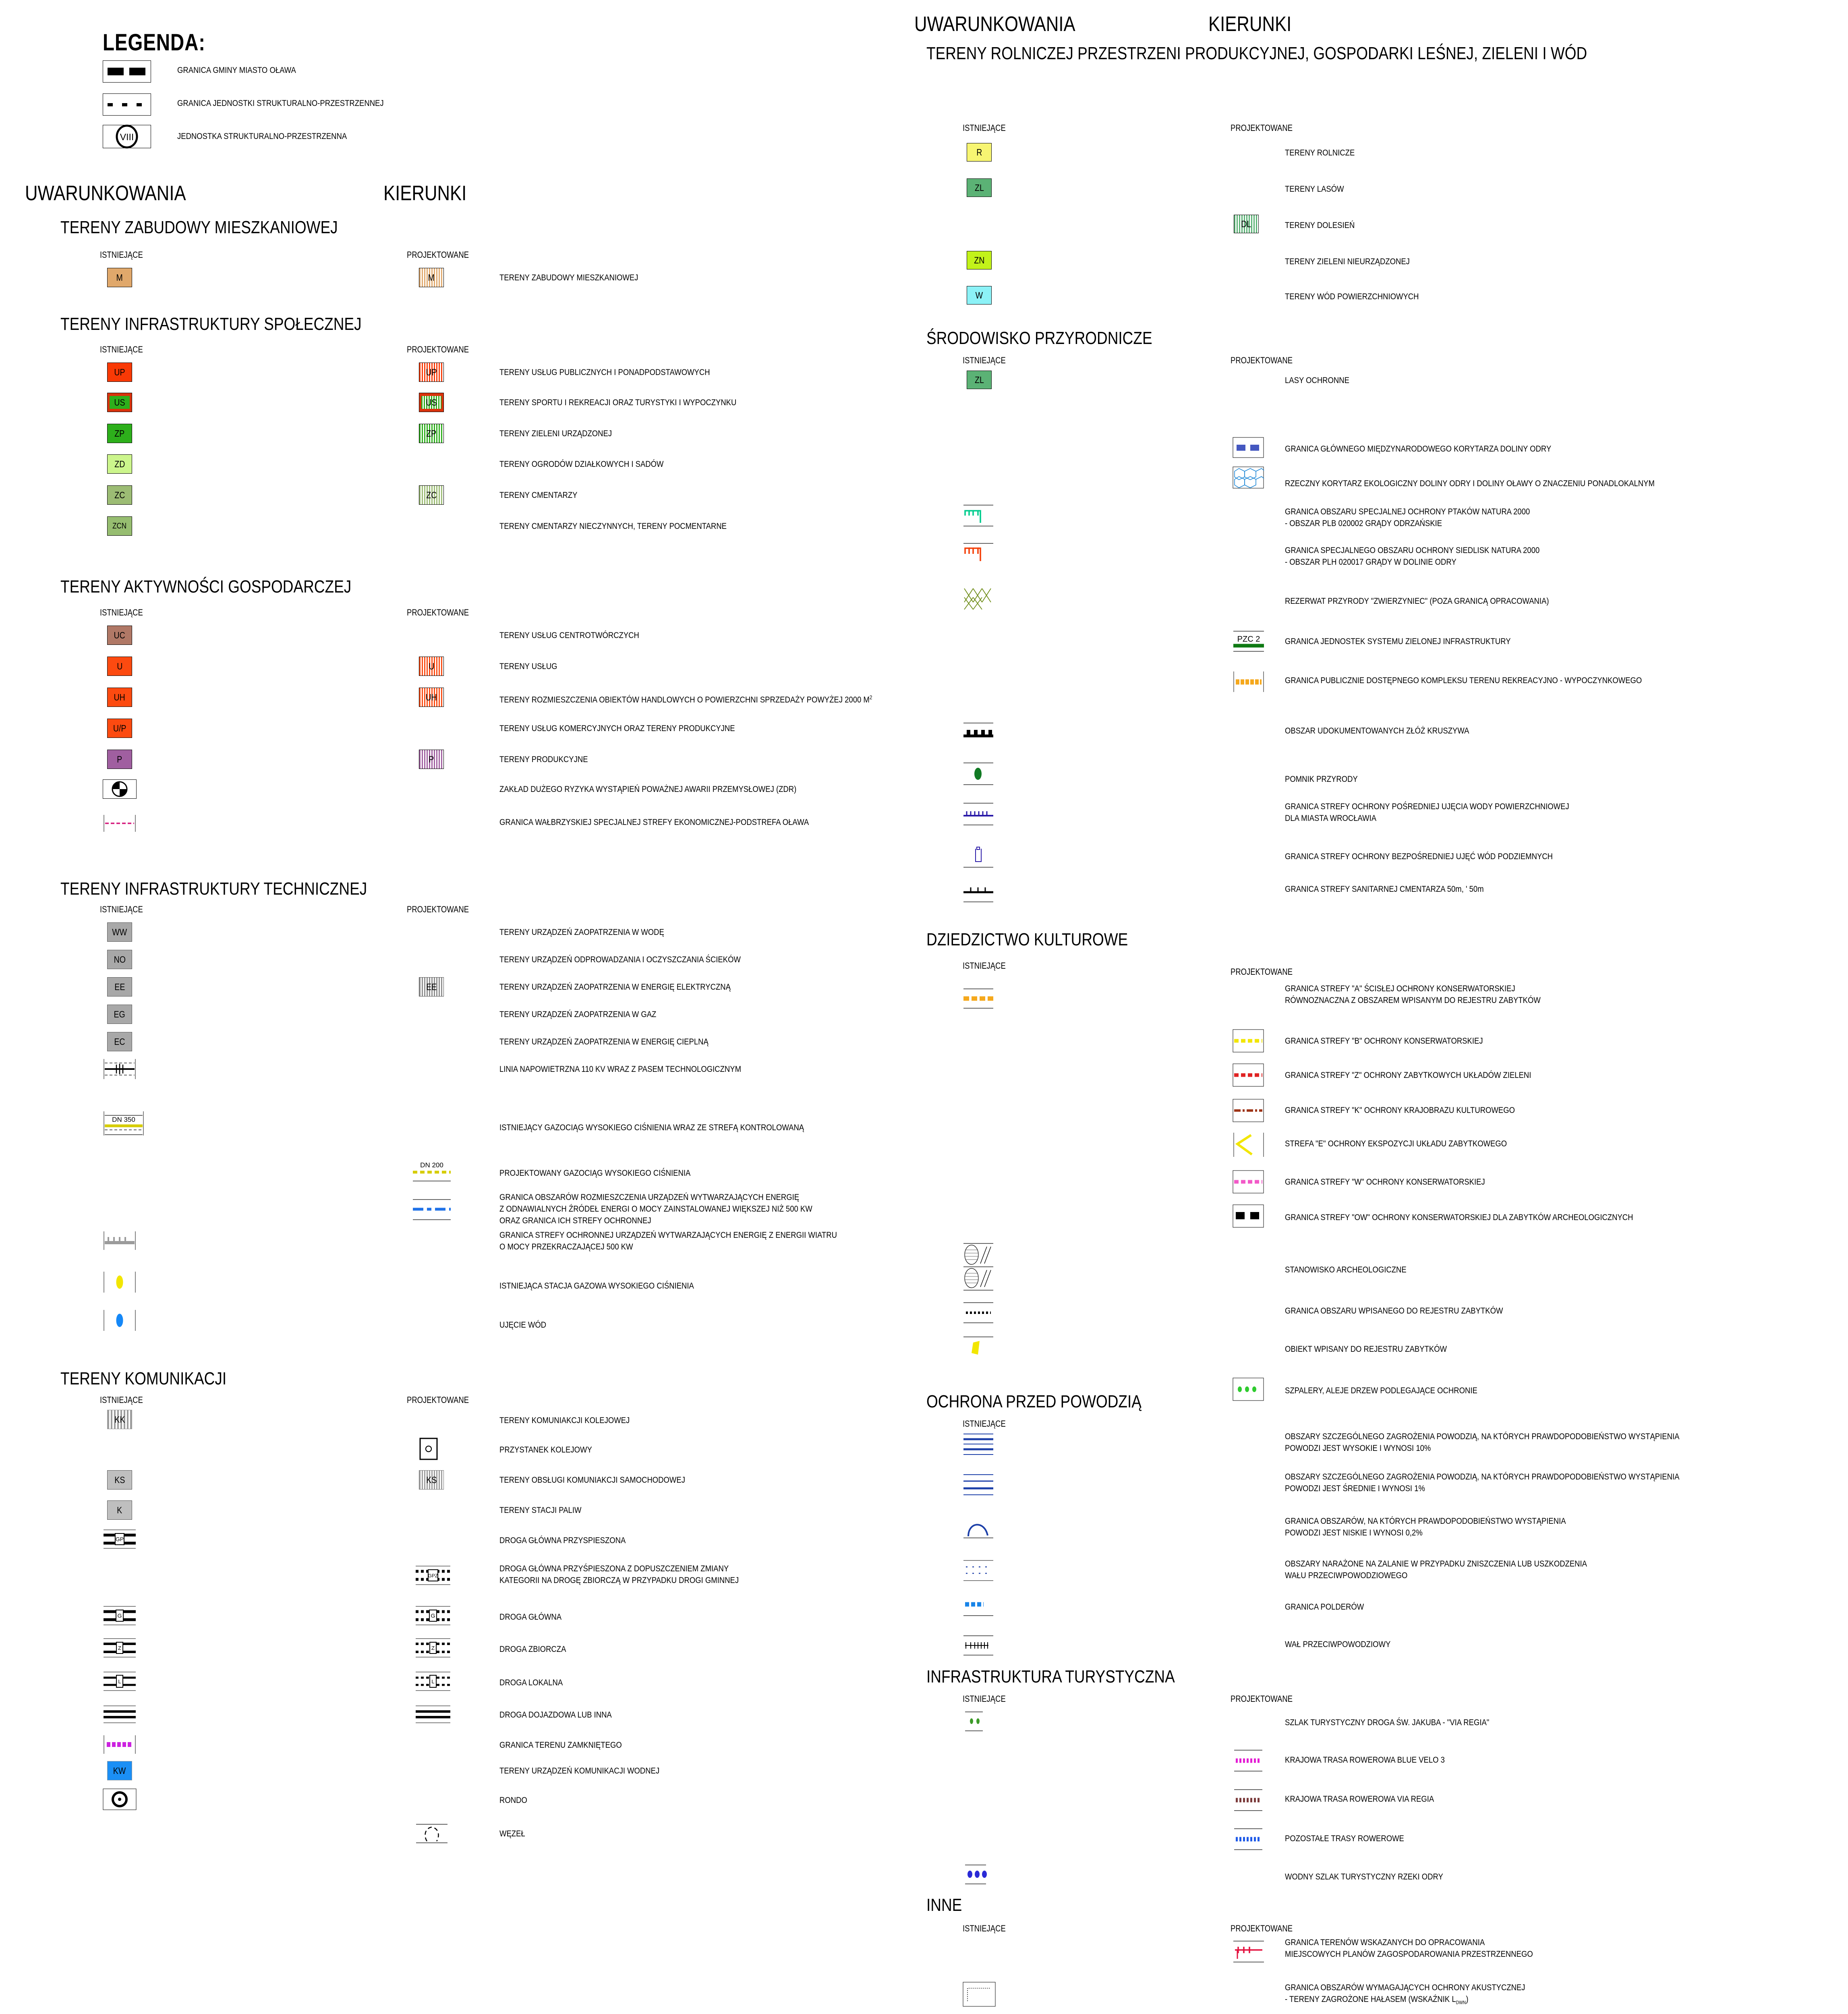 This screenshot has height=2014, width=1848. What do you see at coordinates (120, 823) in the screenshot?
I see `wsse-boundary-icon` at bounding box center [120, 823].